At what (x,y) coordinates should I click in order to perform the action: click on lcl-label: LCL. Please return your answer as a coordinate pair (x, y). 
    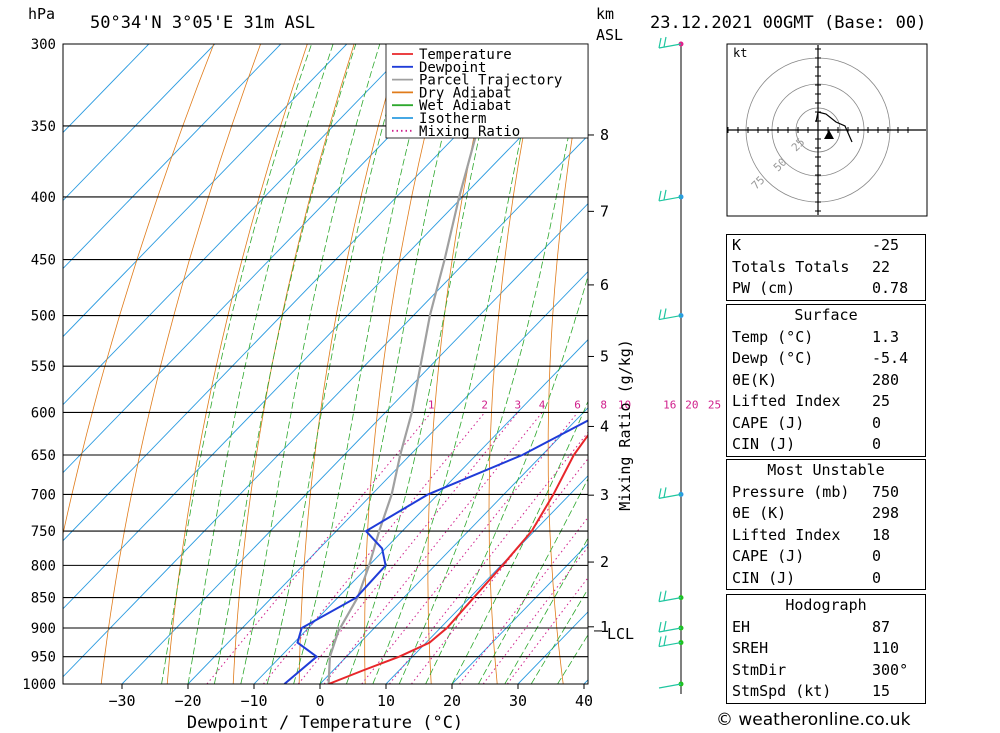
    Looking at the image, I should click on (620, 634).